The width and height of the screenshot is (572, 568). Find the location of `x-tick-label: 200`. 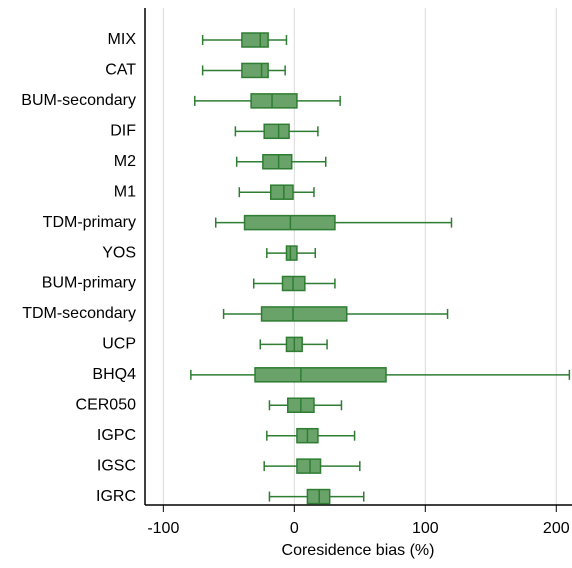

x-tick-label: 200 is located at coordinates (556, 528).